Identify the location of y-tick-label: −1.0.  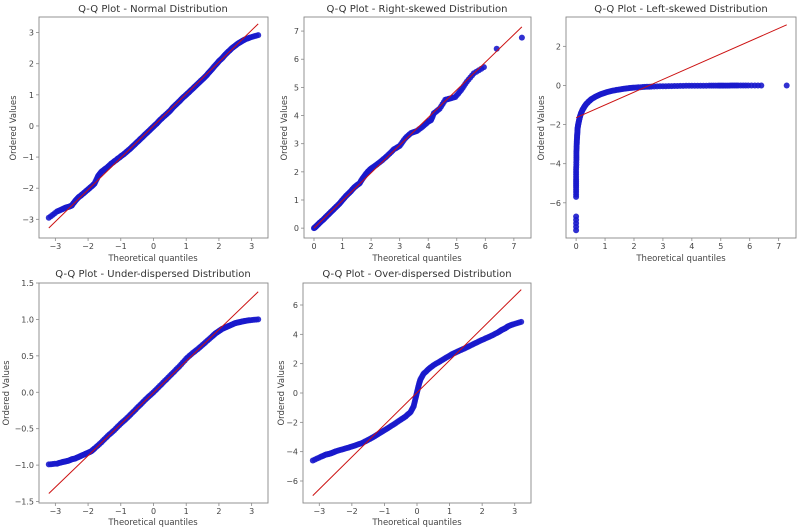
(24, 465).